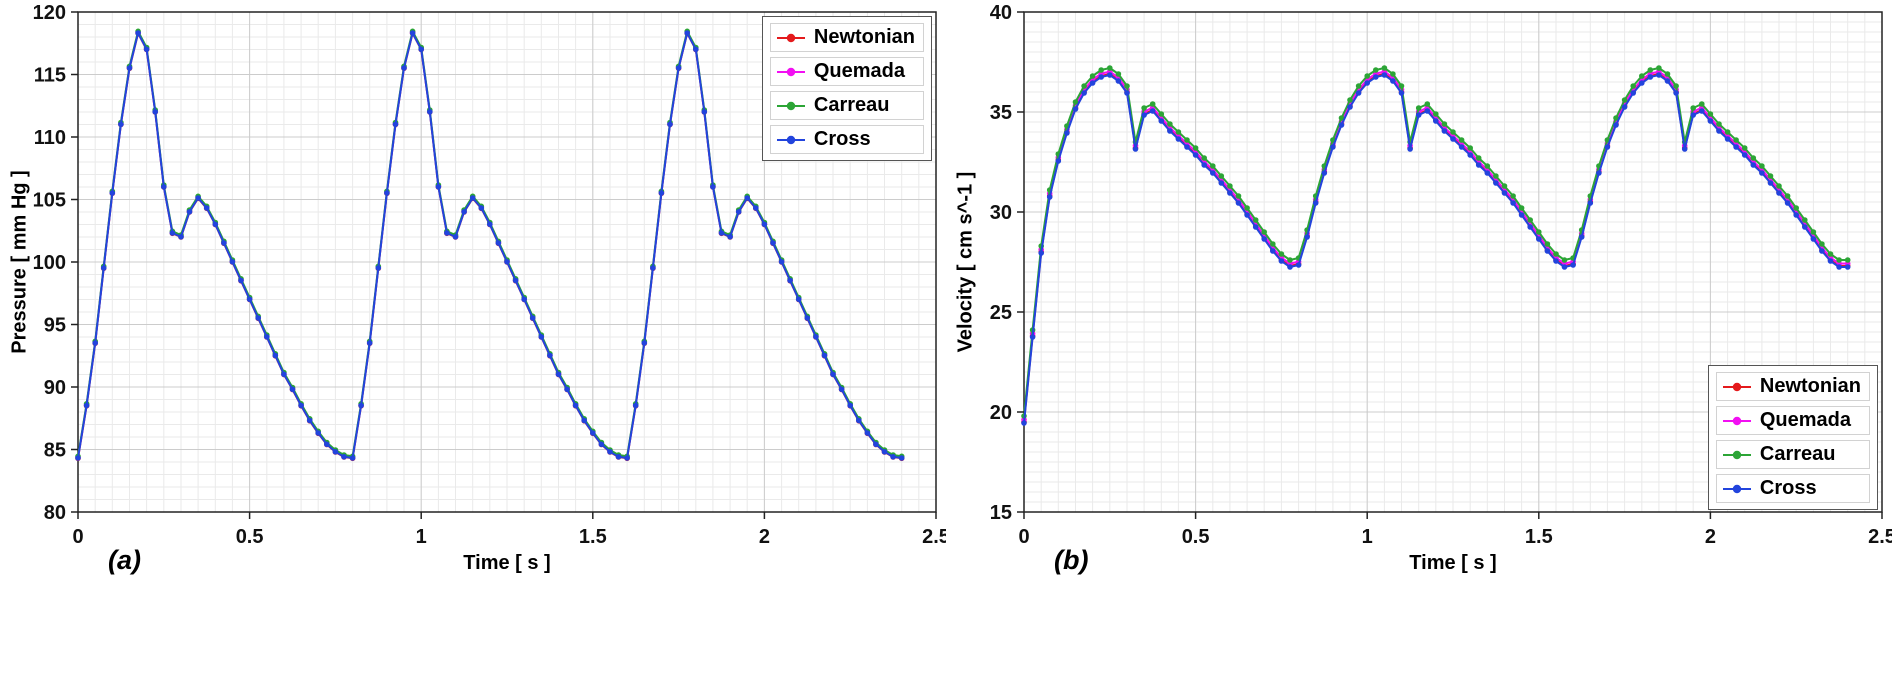 This screenshot has height=700, width=1893. I want to click on y-tick-label: 20, so click(1001, 413).